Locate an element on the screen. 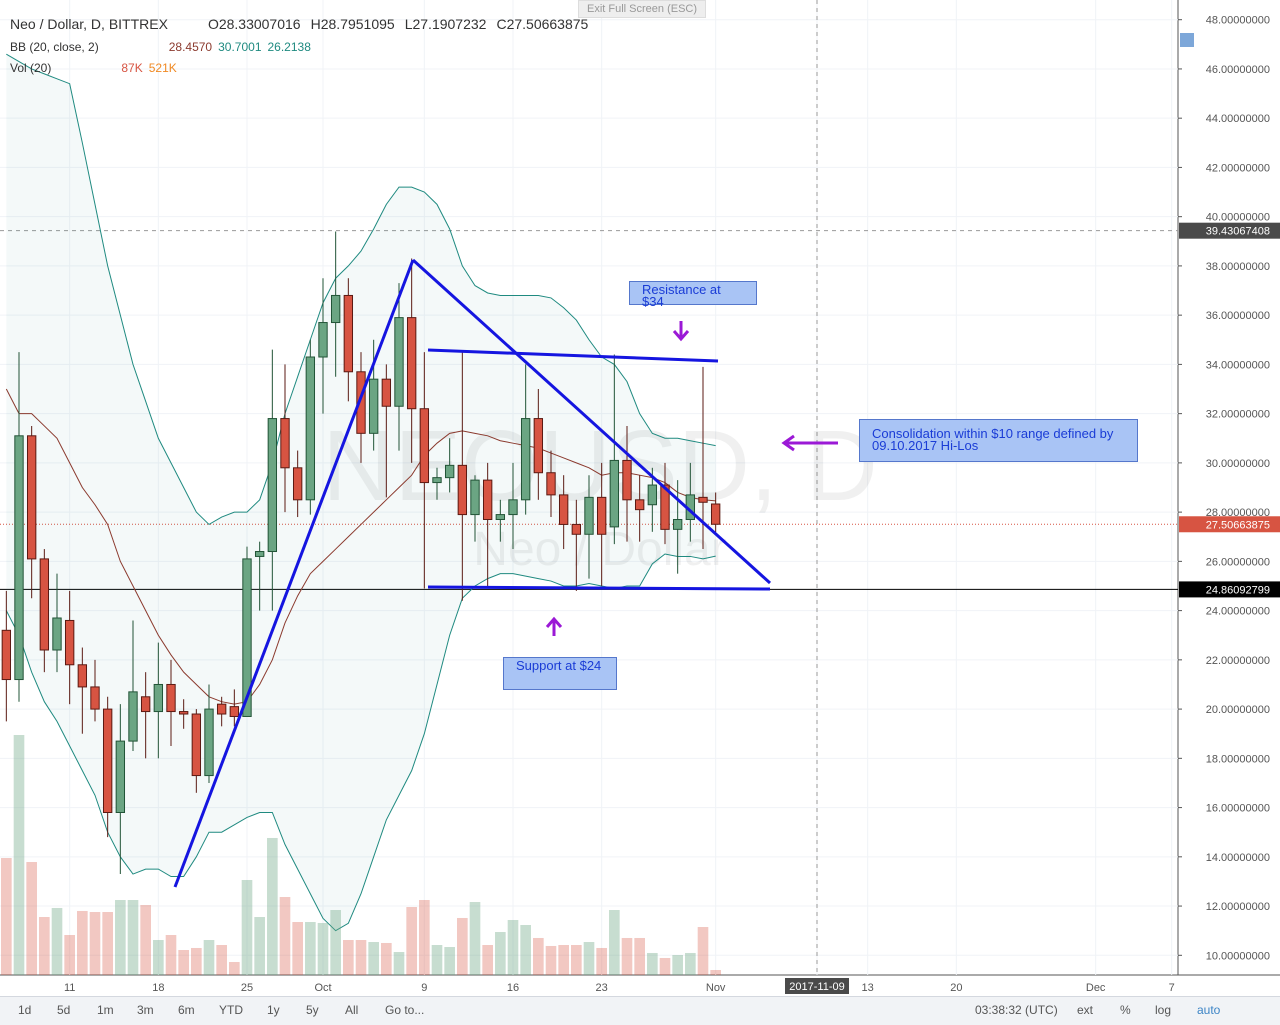  indicator-row: BB (20, close, 2) 28.4570 30.7001 26.2138 is located at coordinates (163, 47).